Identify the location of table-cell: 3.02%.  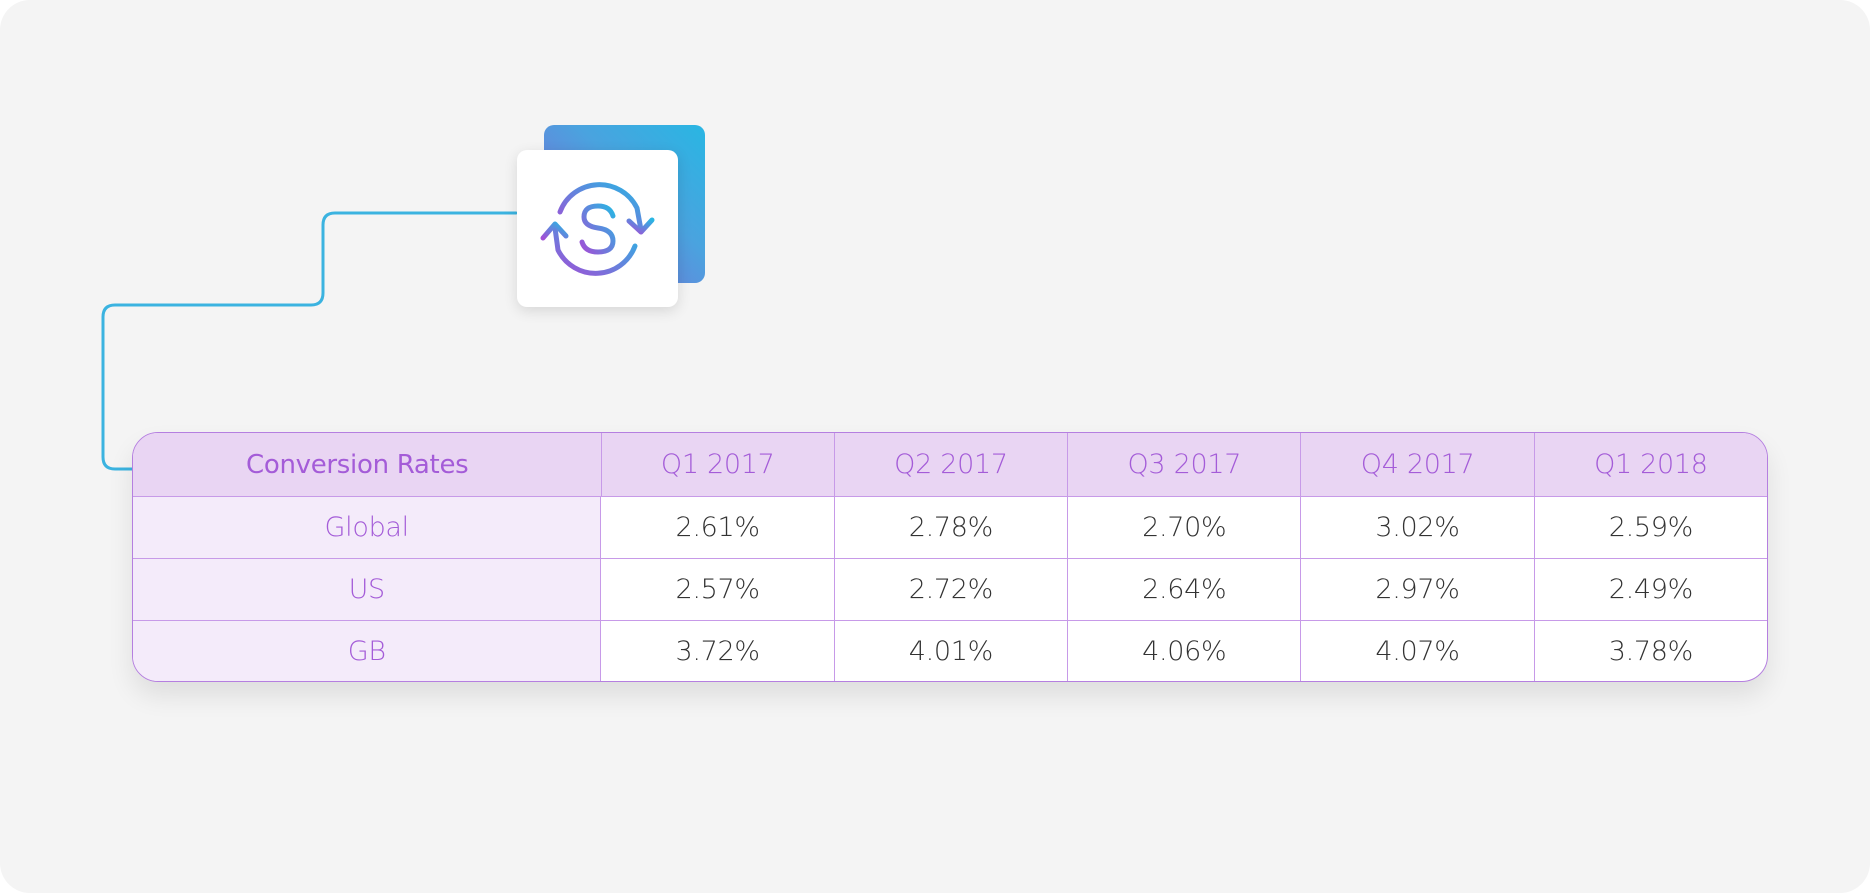
(1416, 527).